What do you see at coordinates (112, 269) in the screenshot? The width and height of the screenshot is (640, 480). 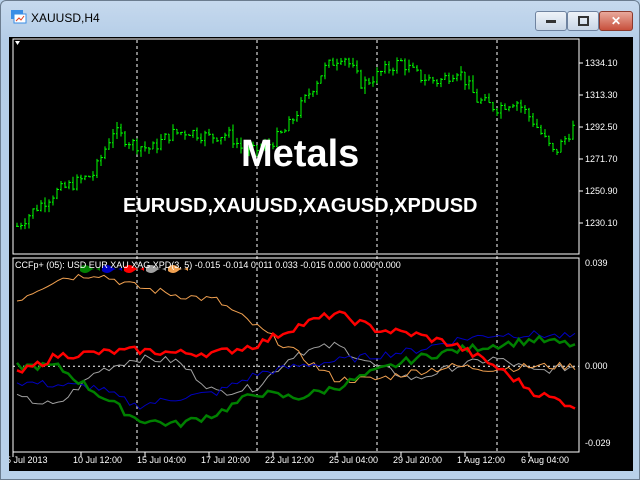 I see `legend-swatch-eur` at bounding box center [112, 269].